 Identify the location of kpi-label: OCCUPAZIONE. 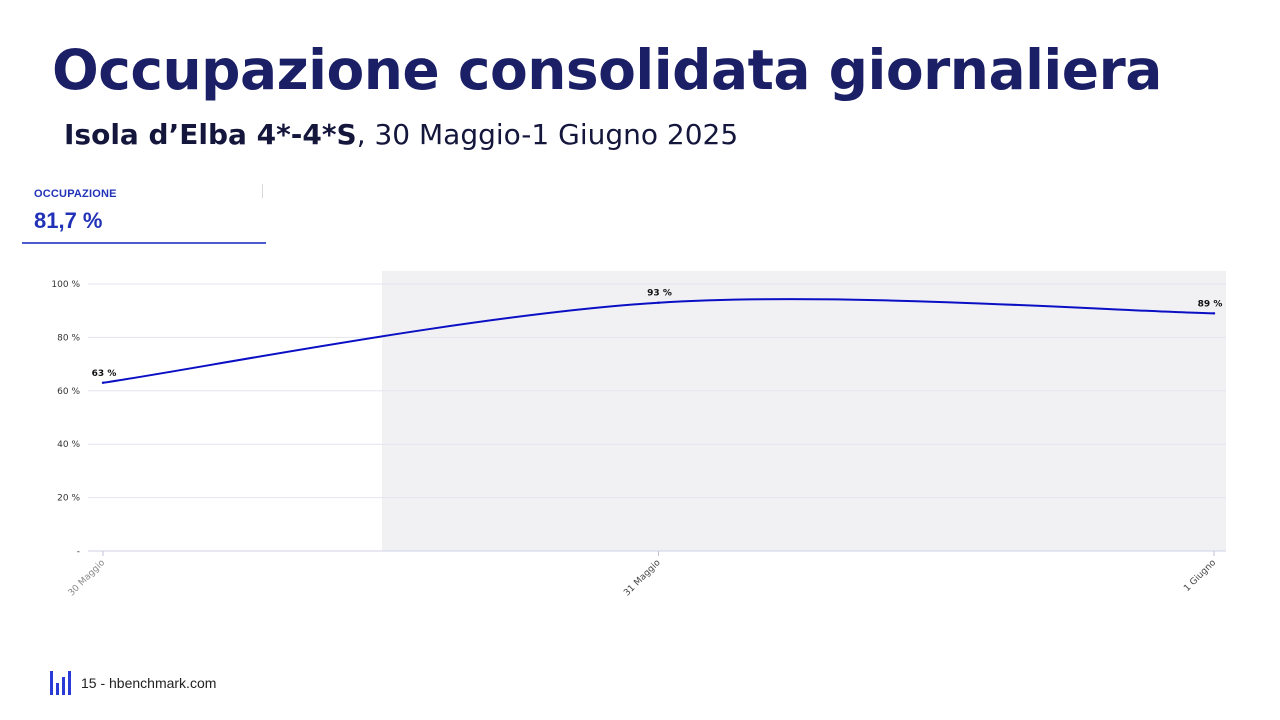
(75, 194).